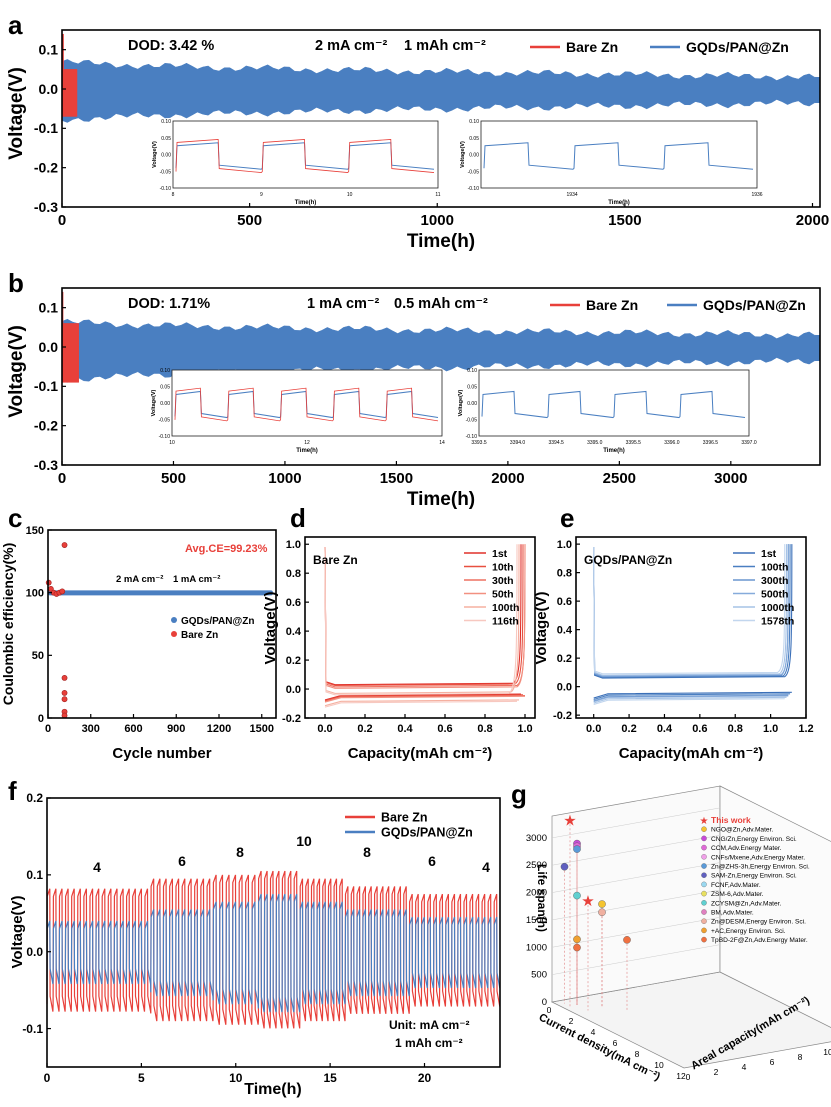 Image resolution: width=831 pixels, height=1107 pixels. I want to click on legend-label: ZSM-6,Adv.Mater., so click(737, 894).